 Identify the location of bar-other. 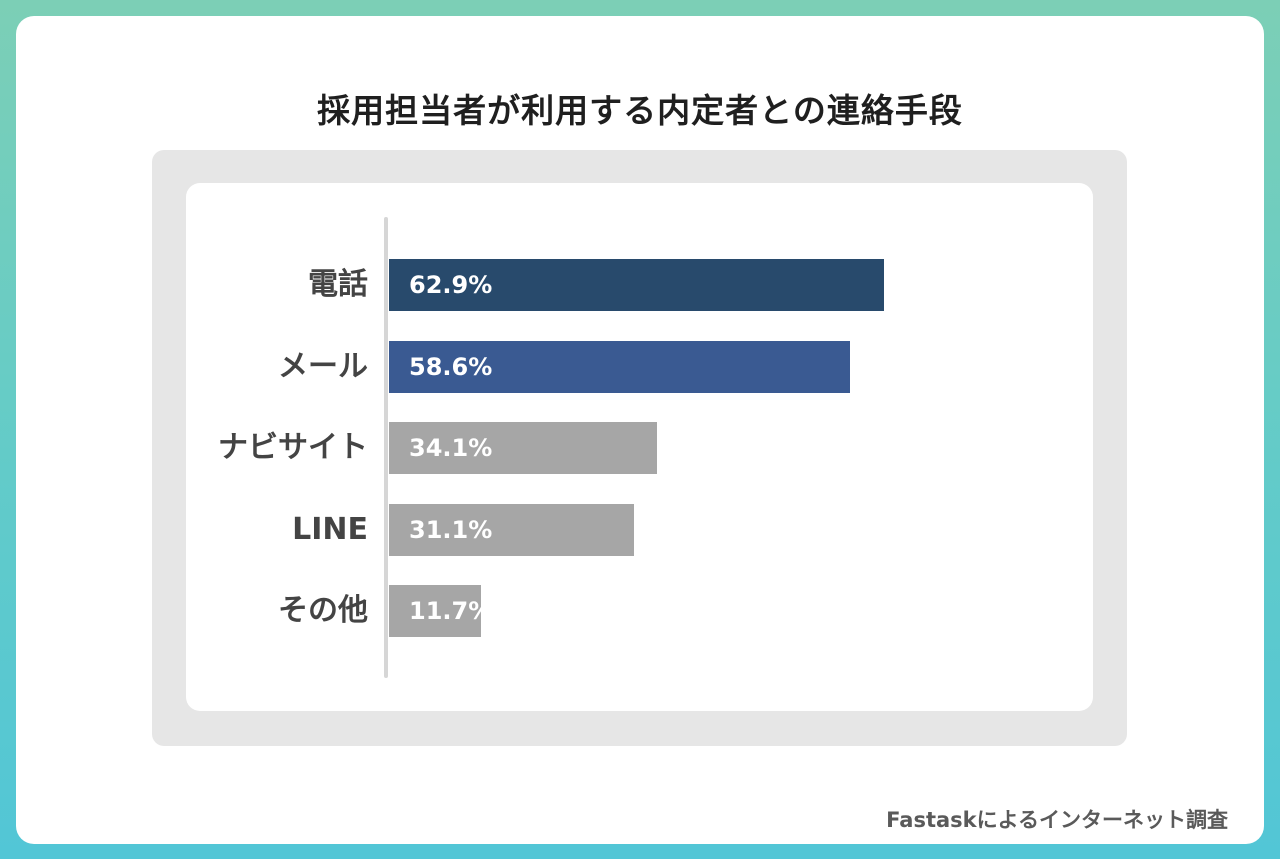
(435, 611).